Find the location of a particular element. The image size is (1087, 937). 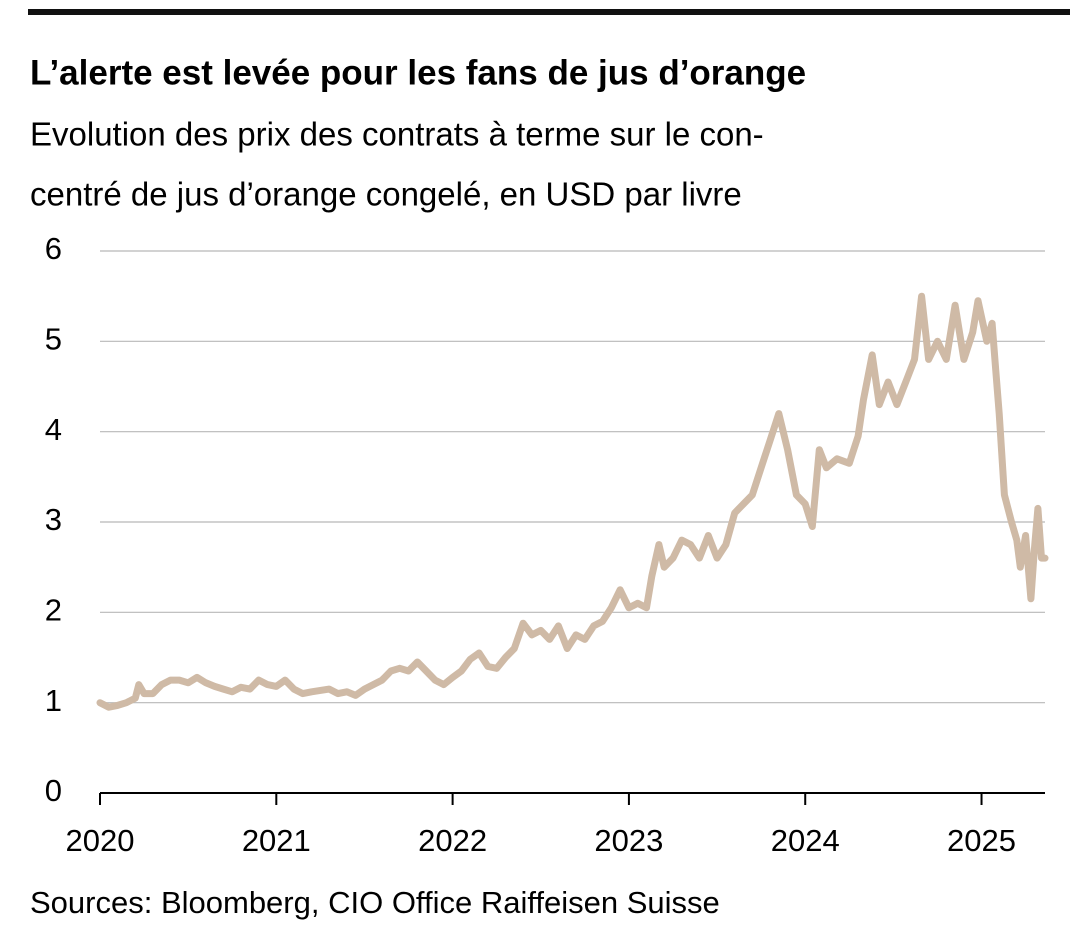

x-tick-label: 2021 is located at coordinates (276, 840).